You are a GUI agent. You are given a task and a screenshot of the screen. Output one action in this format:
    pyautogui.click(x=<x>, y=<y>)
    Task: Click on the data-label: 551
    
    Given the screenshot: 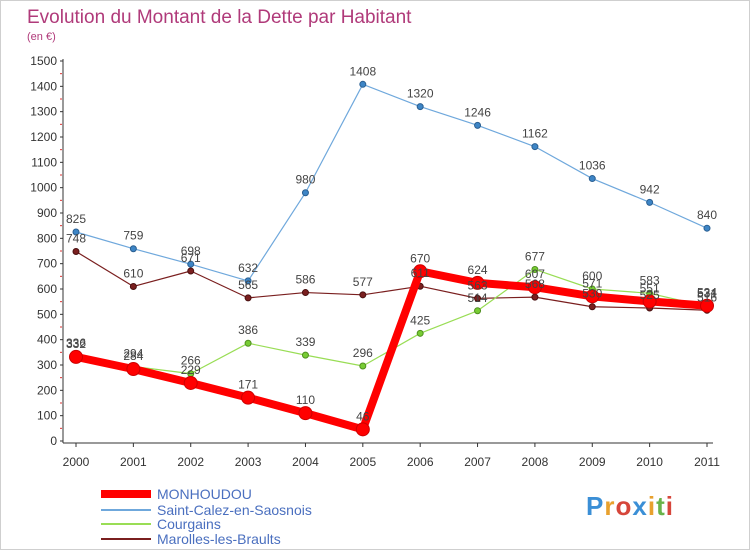 What is the action you would take?
    pyautogui.click(x=650, y=288)
    